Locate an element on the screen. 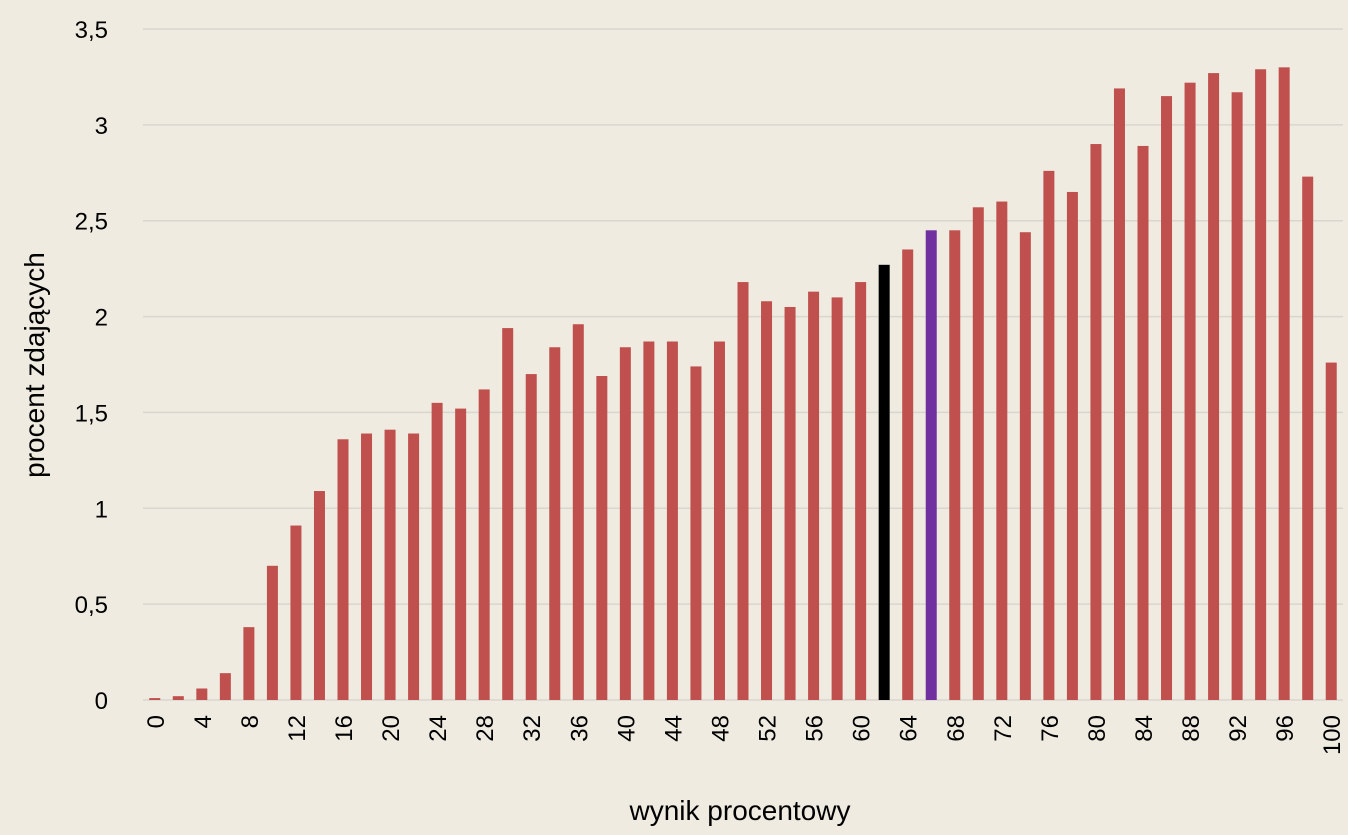  x-tick-label: 100 is located at coordinates (1332, 735).